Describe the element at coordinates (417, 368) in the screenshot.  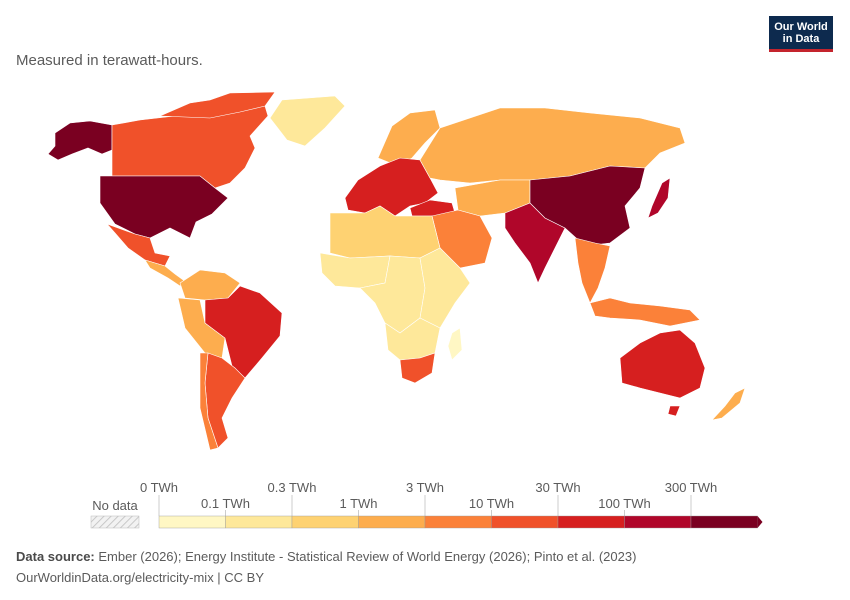
I see `region-south-africa` at that location.